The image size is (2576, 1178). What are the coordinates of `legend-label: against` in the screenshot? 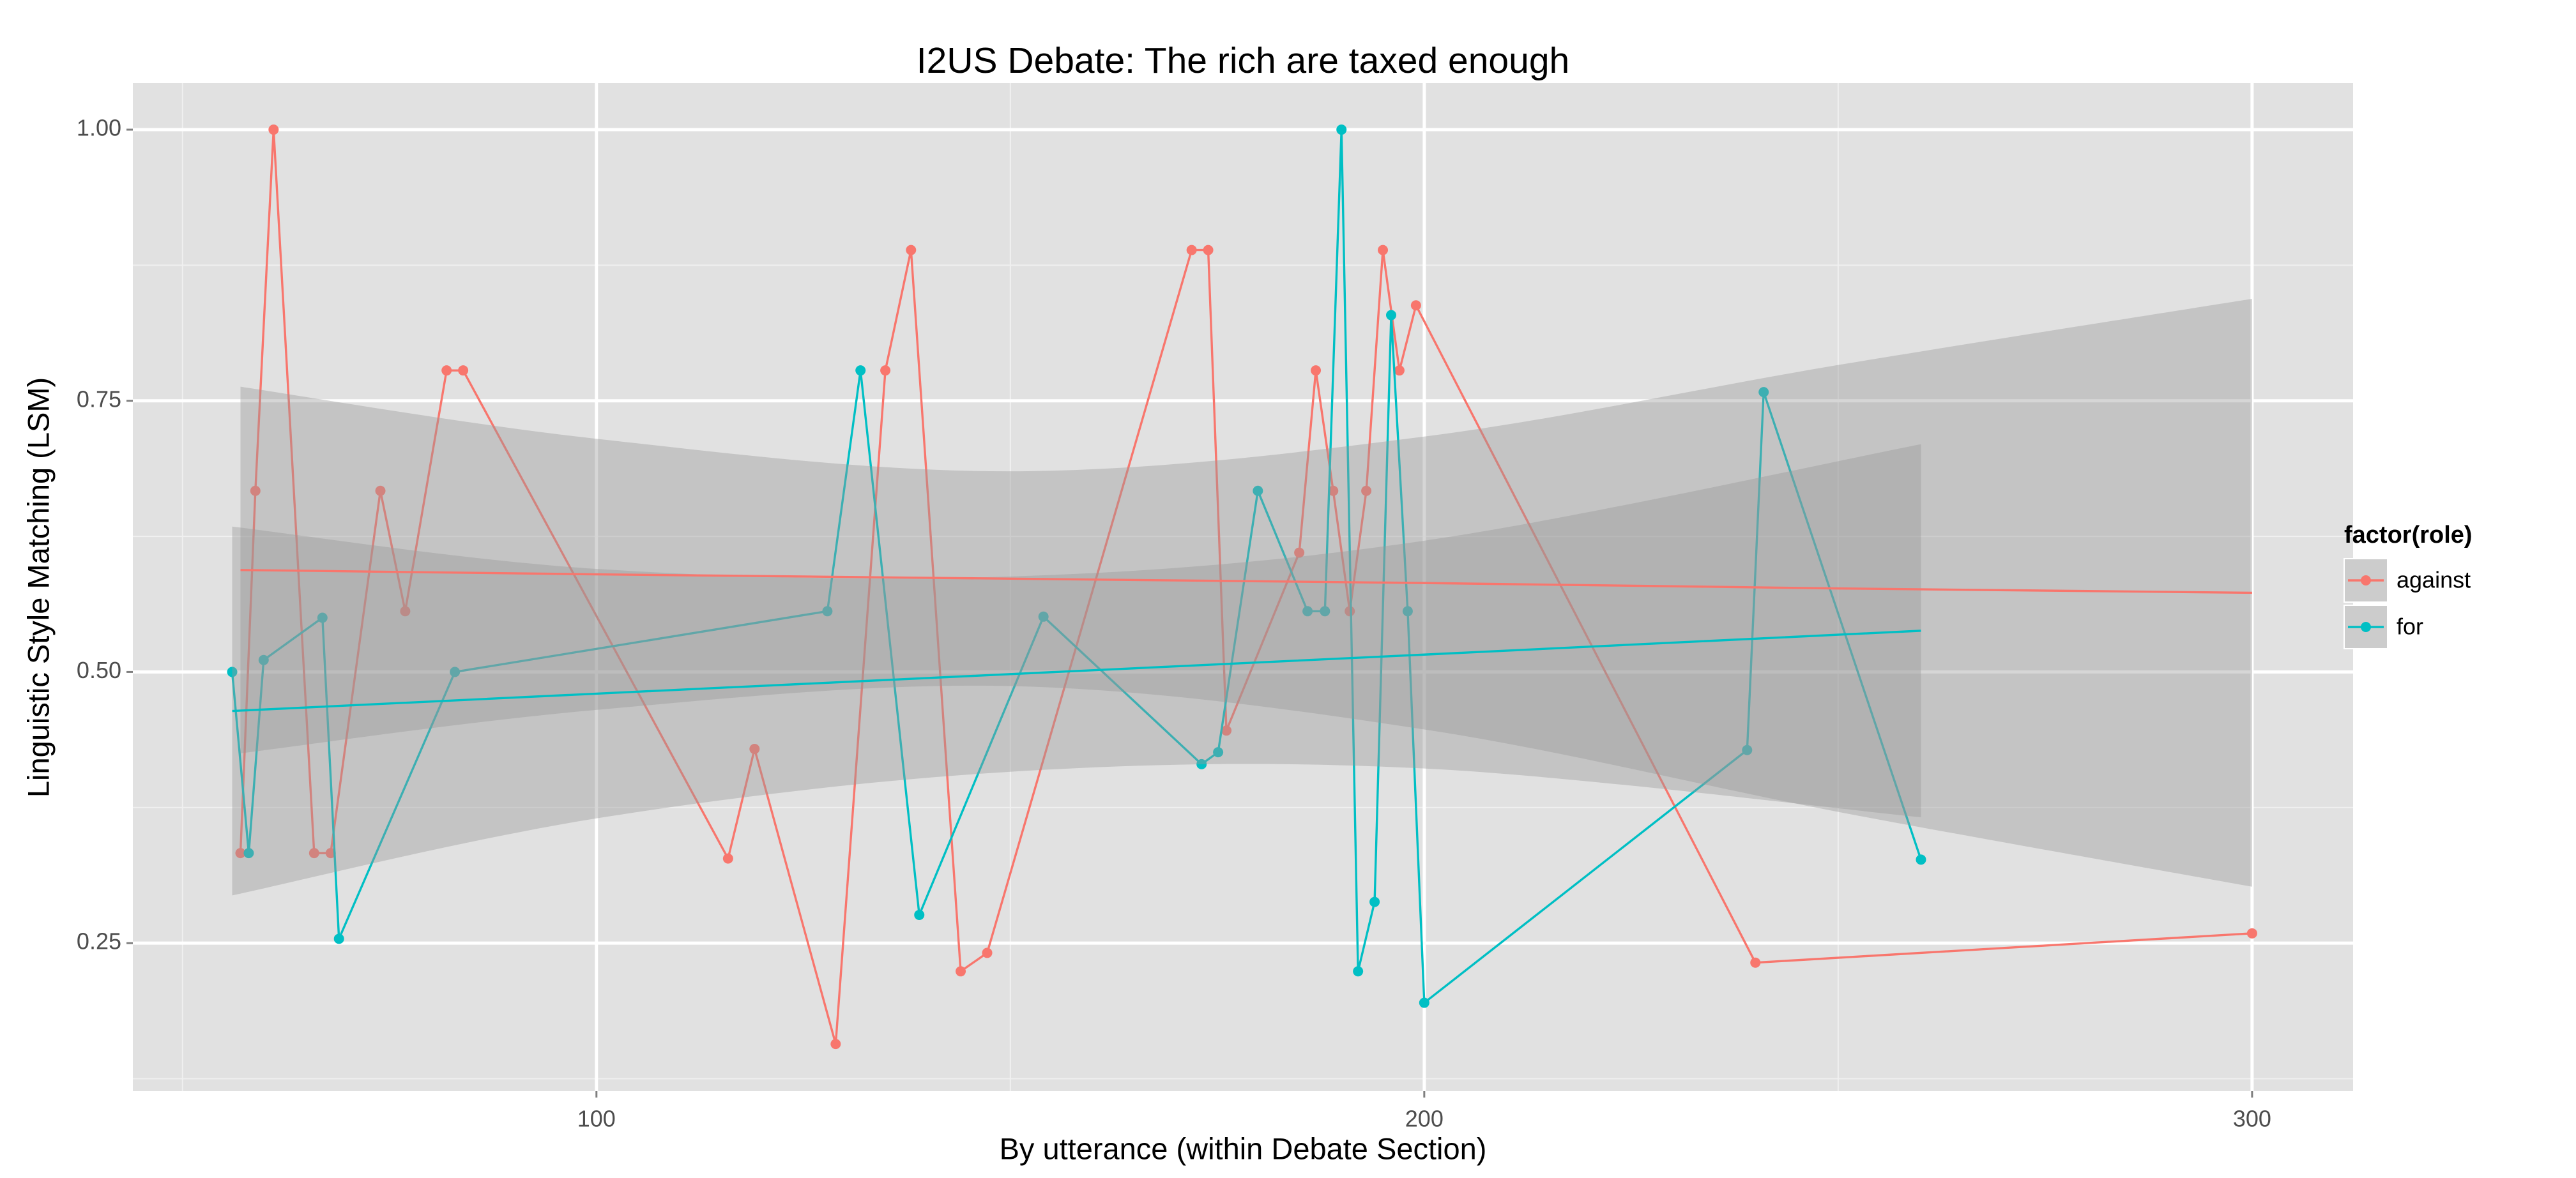 It's located at (2434, 580).